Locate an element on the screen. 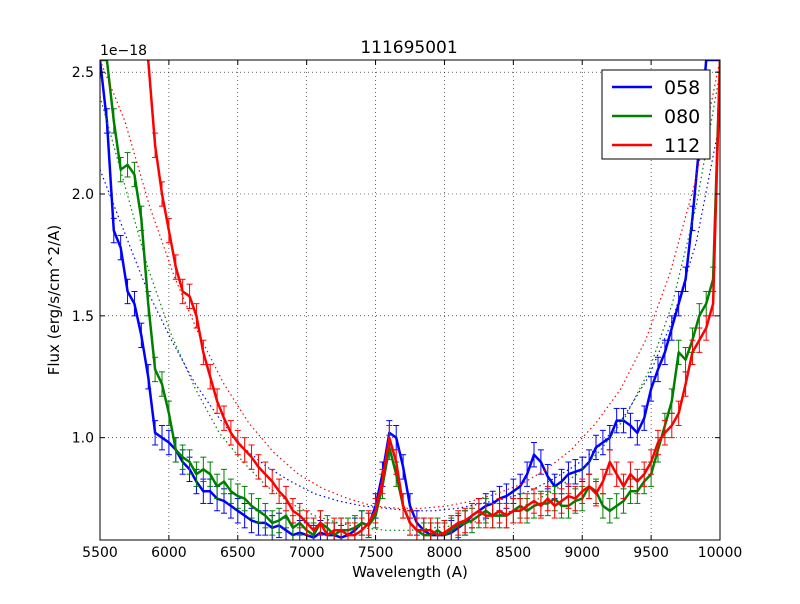 This screenshot has height=604, width=800. legend-label-058: 058 is located at coordinates (682, 88).